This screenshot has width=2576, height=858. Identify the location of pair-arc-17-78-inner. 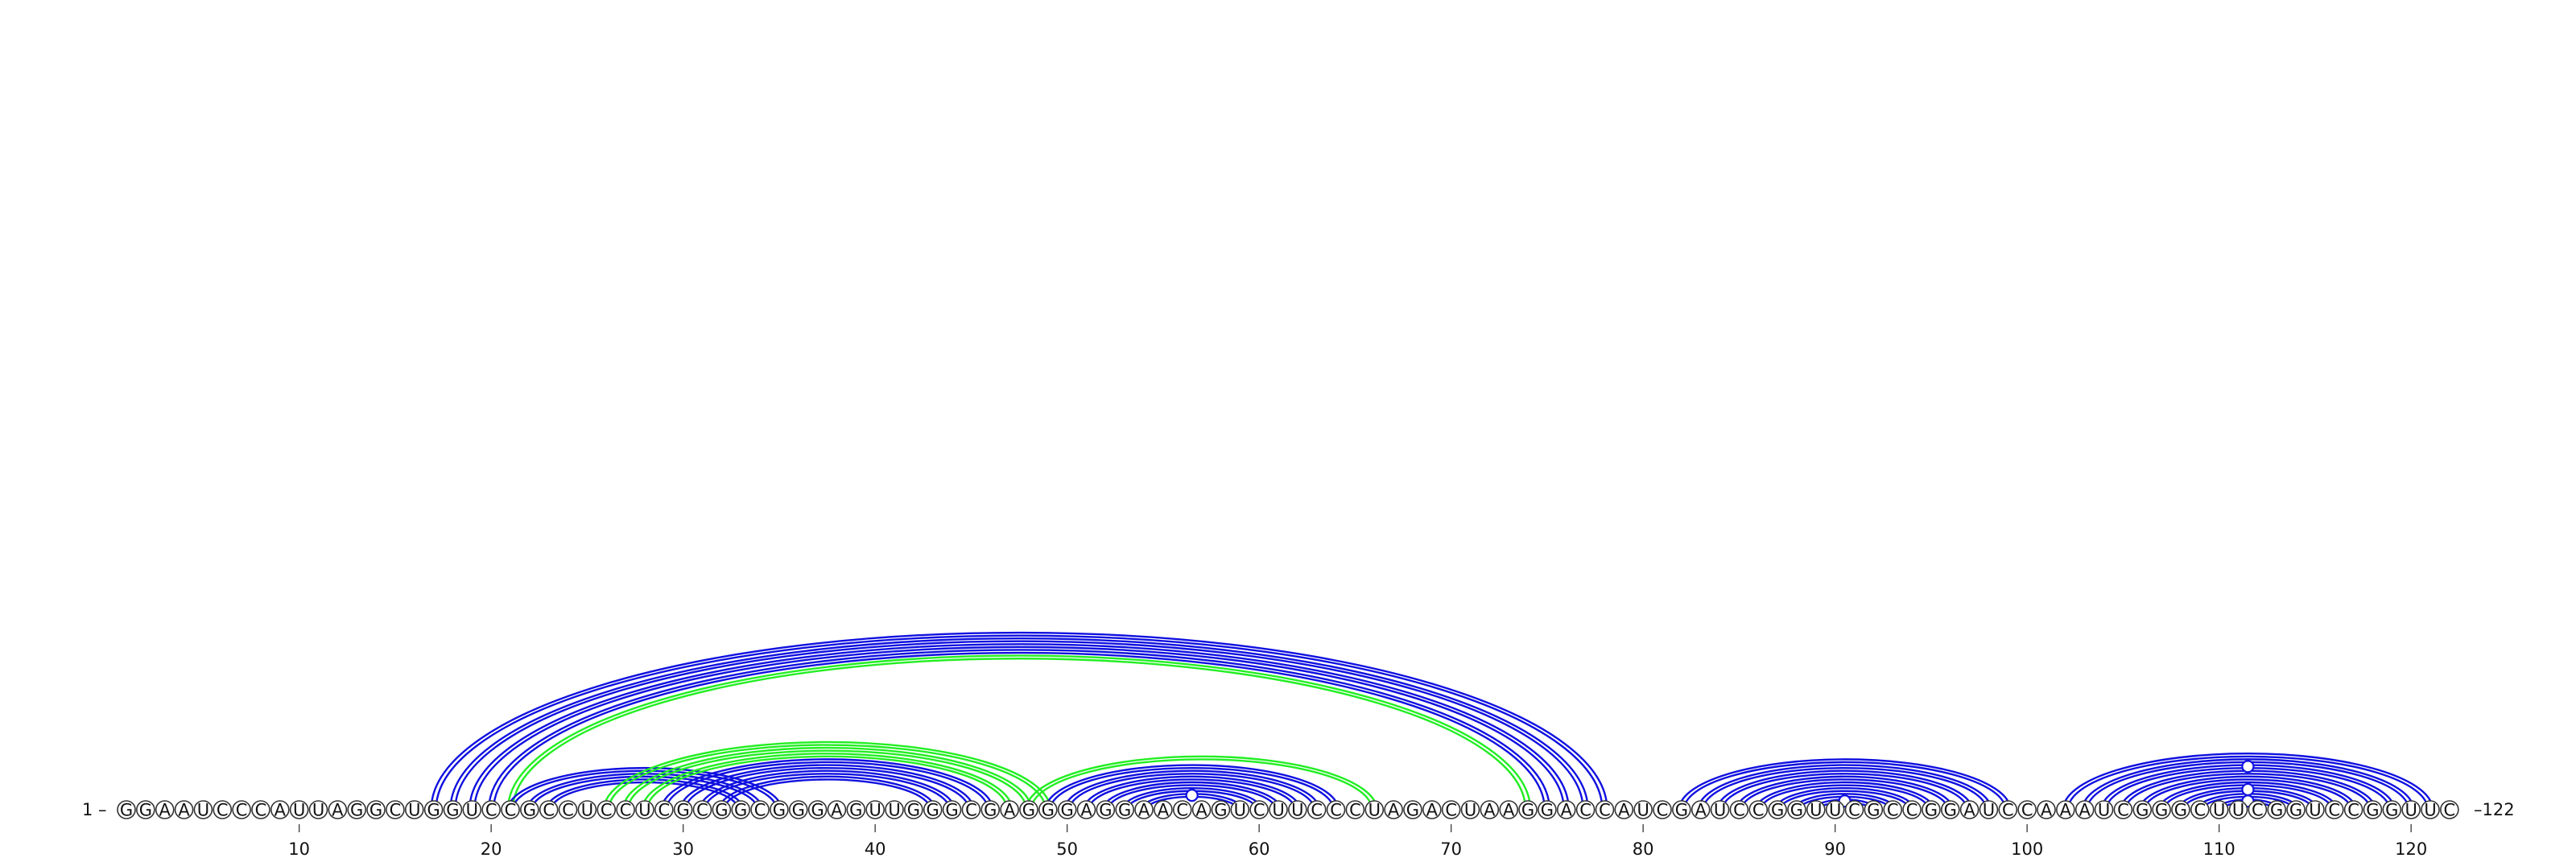
(1019, 722).